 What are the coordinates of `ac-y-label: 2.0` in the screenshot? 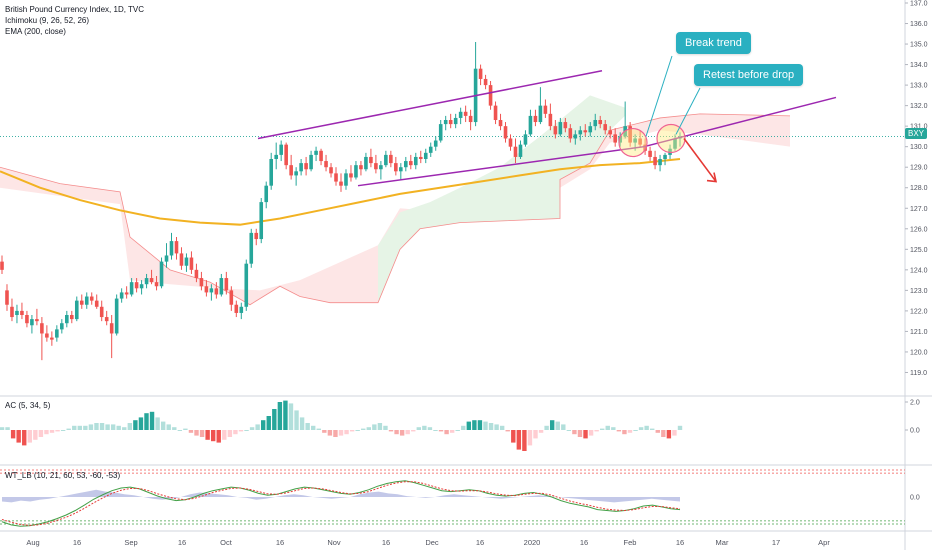 It's located at (915, 403).